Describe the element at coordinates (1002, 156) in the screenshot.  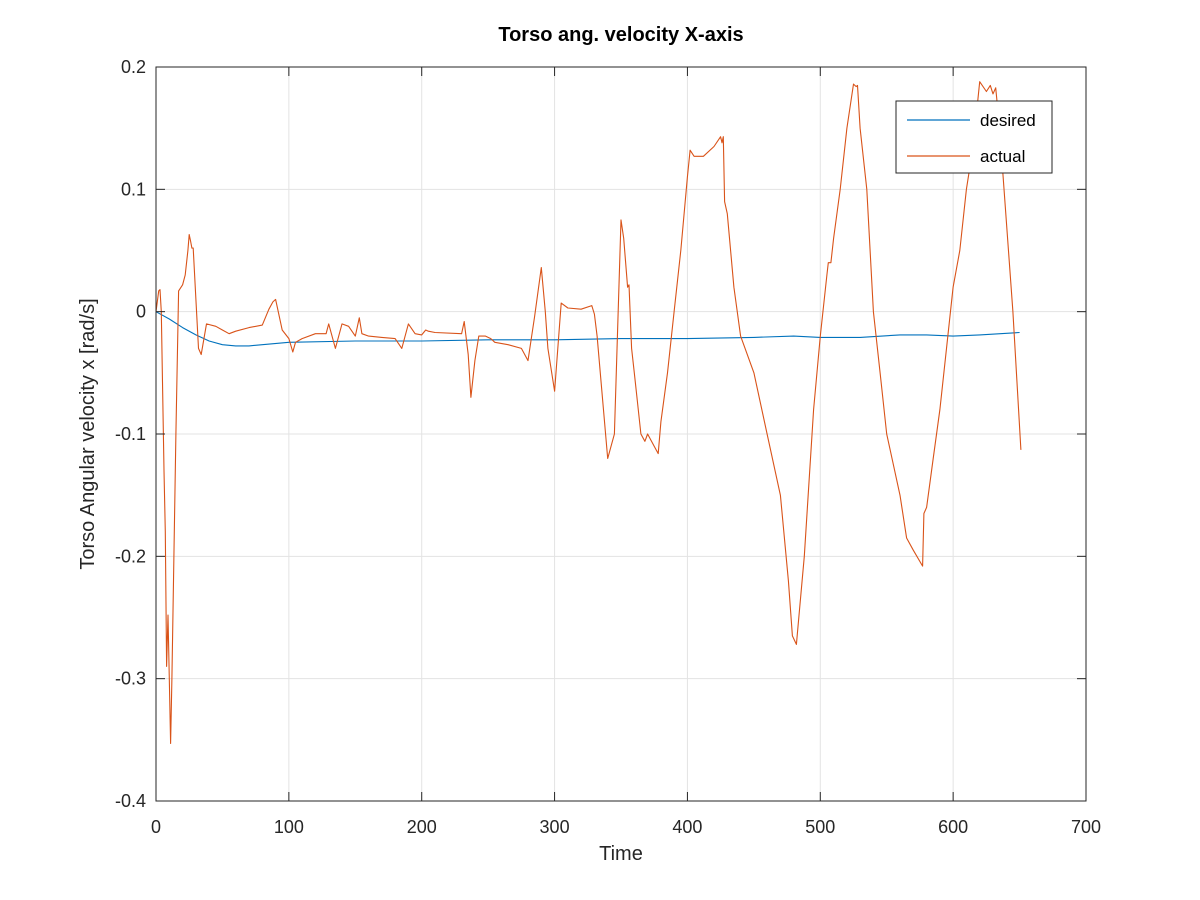
I see `legend-label-actual: actual` at that location.